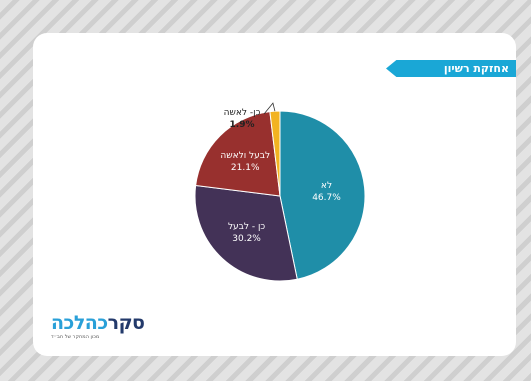  Describe the element at coordinates (451, 68) in the screenshot. I see `chart-title-banner: אחזקת רשיון` at that location.